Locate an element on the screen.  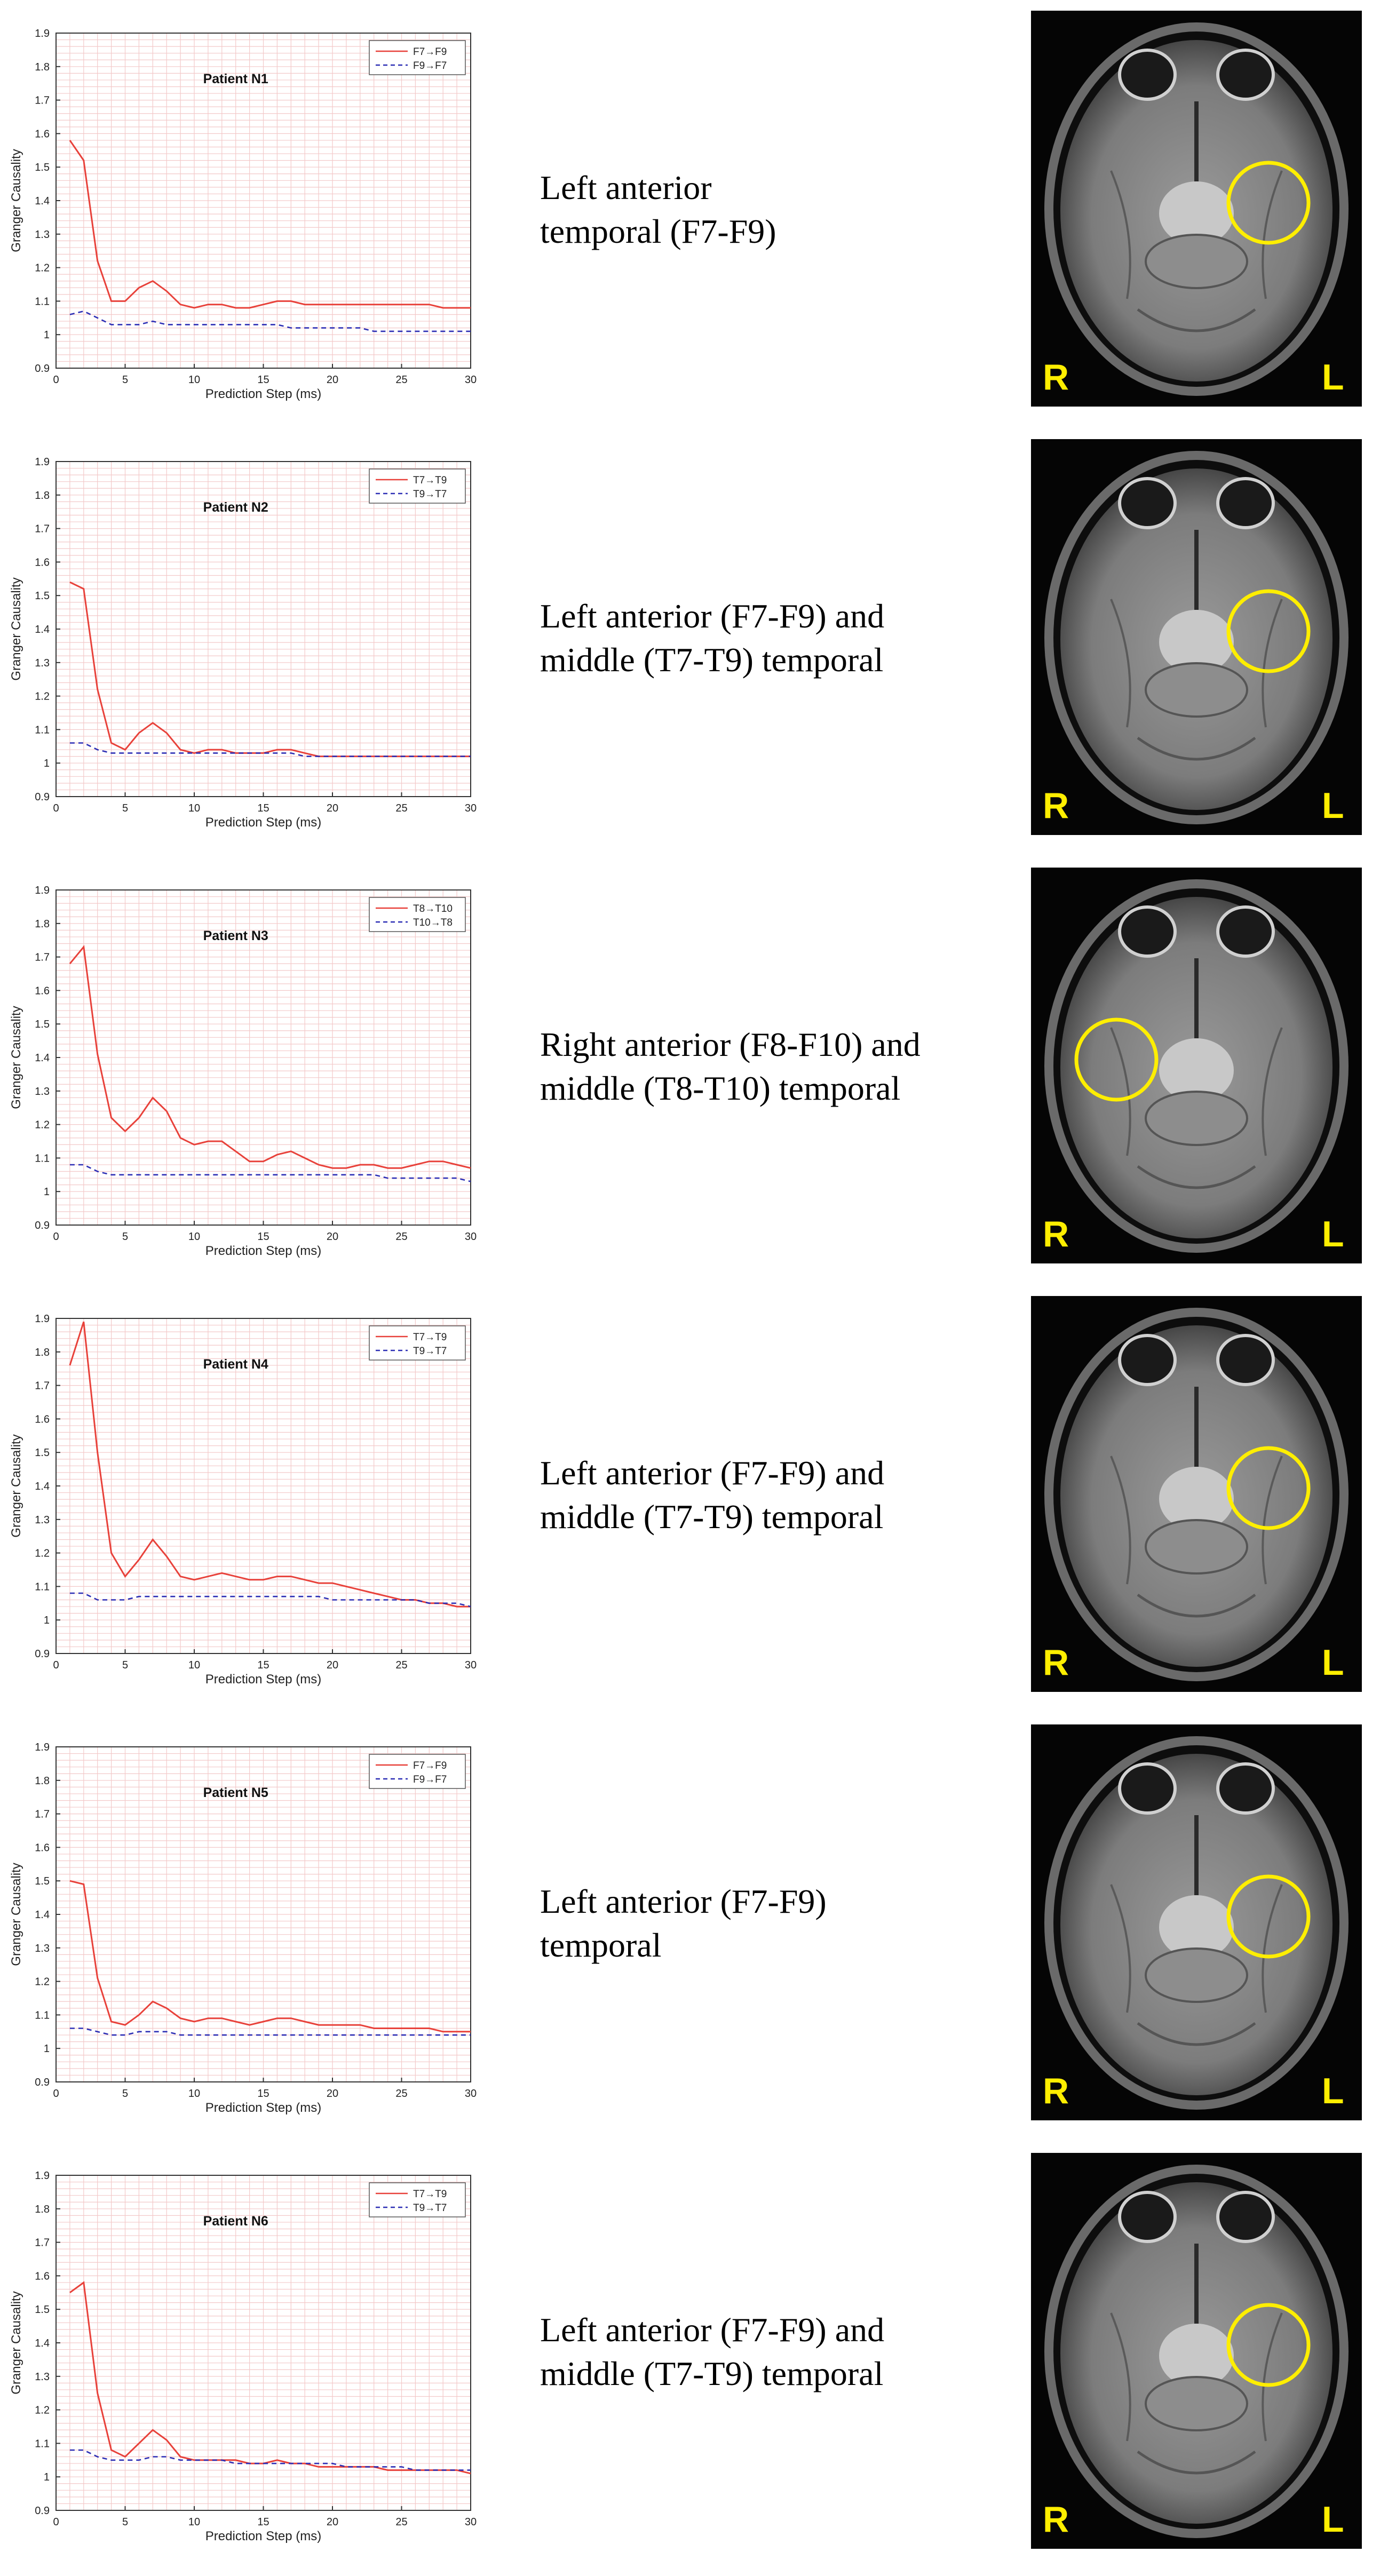
chart-title: Patient N6 is located at coordinates (235, 2221).